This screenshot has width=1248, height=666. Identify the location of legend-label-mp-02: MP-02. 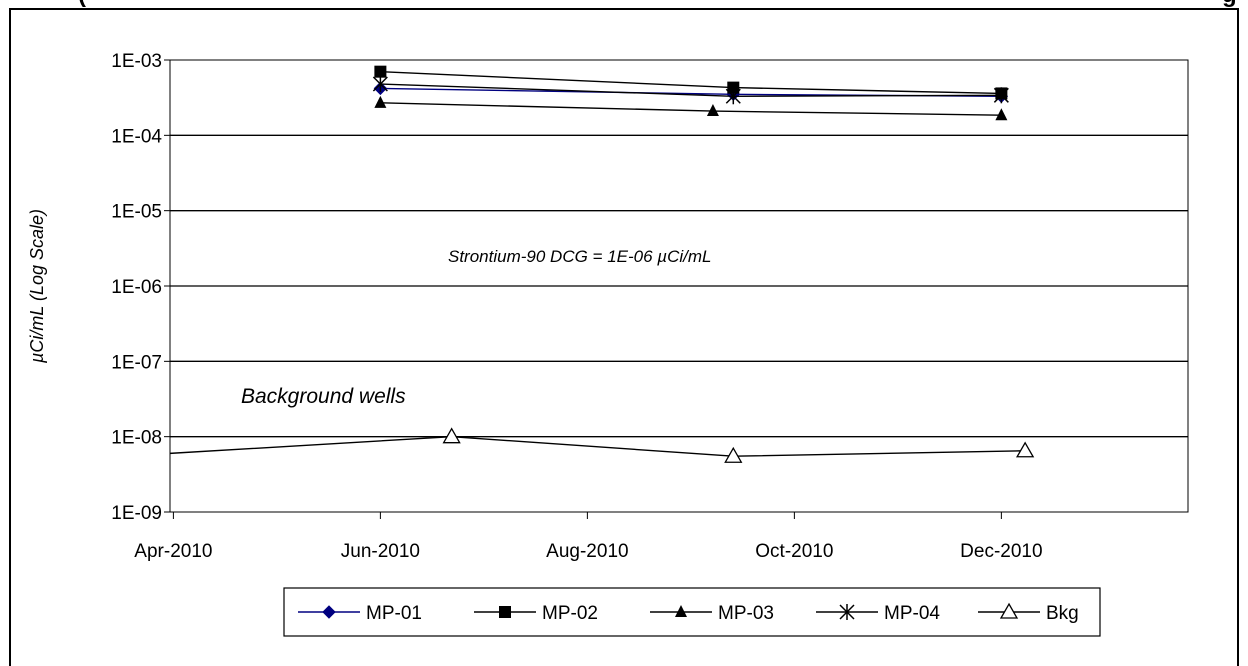
(570, 613).